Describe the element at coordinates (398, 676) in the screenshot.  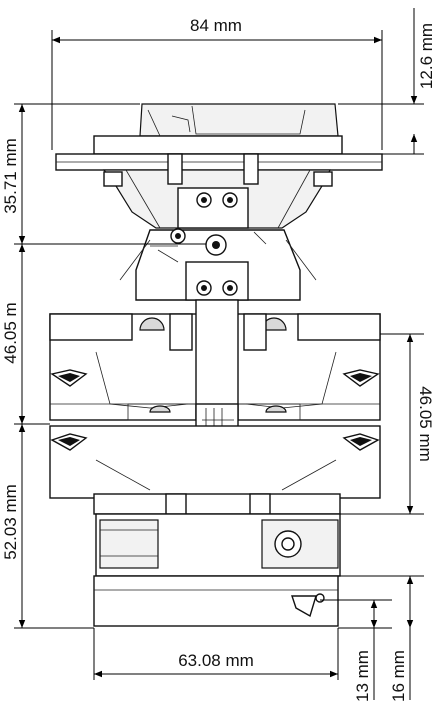
I see `dim-bottom-right-b: 16 mm` at that location.